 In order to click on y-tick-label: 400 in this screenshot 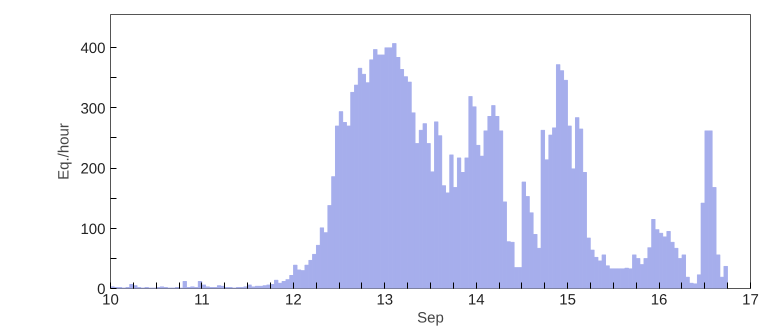, I will do `click(93, 49)`.